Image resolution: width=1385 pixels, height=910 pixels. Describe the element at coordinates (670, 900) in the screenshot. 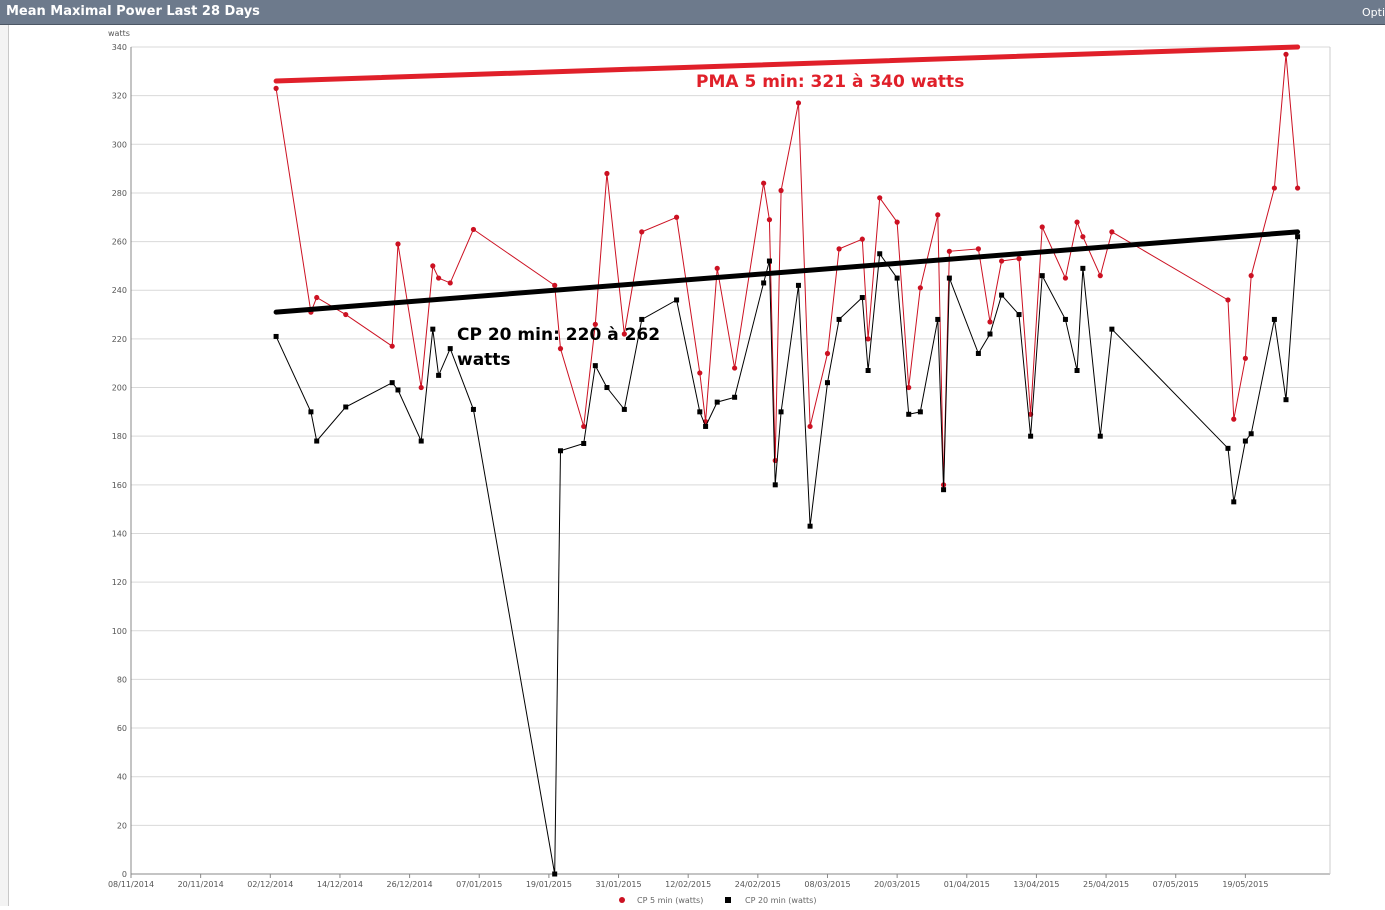

I see `legend-label-cp5: CP 5 min (watts)` at that location.